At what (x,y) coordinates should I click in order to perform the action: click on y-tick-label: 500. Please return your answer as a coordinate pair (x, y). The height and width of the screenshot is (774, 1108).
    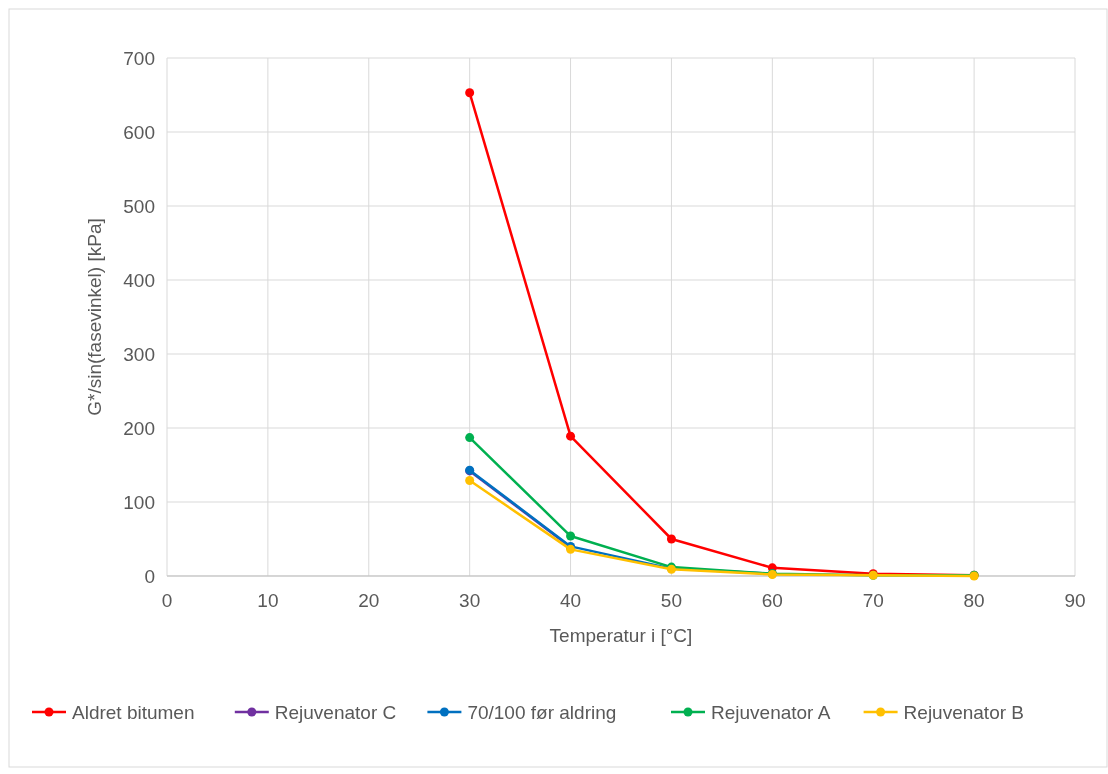
    Looking at the image, I should click on (139, 206).